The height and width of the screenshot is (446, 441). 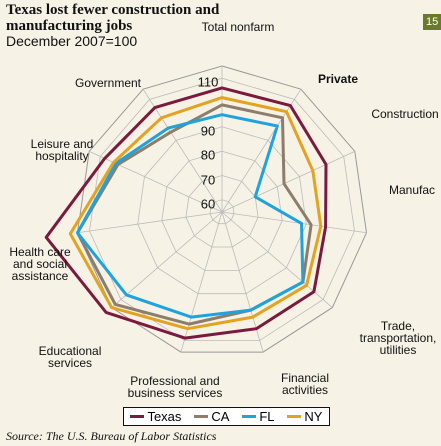 I want to click on r-tick-label: 60, so click(x=208, y=204).